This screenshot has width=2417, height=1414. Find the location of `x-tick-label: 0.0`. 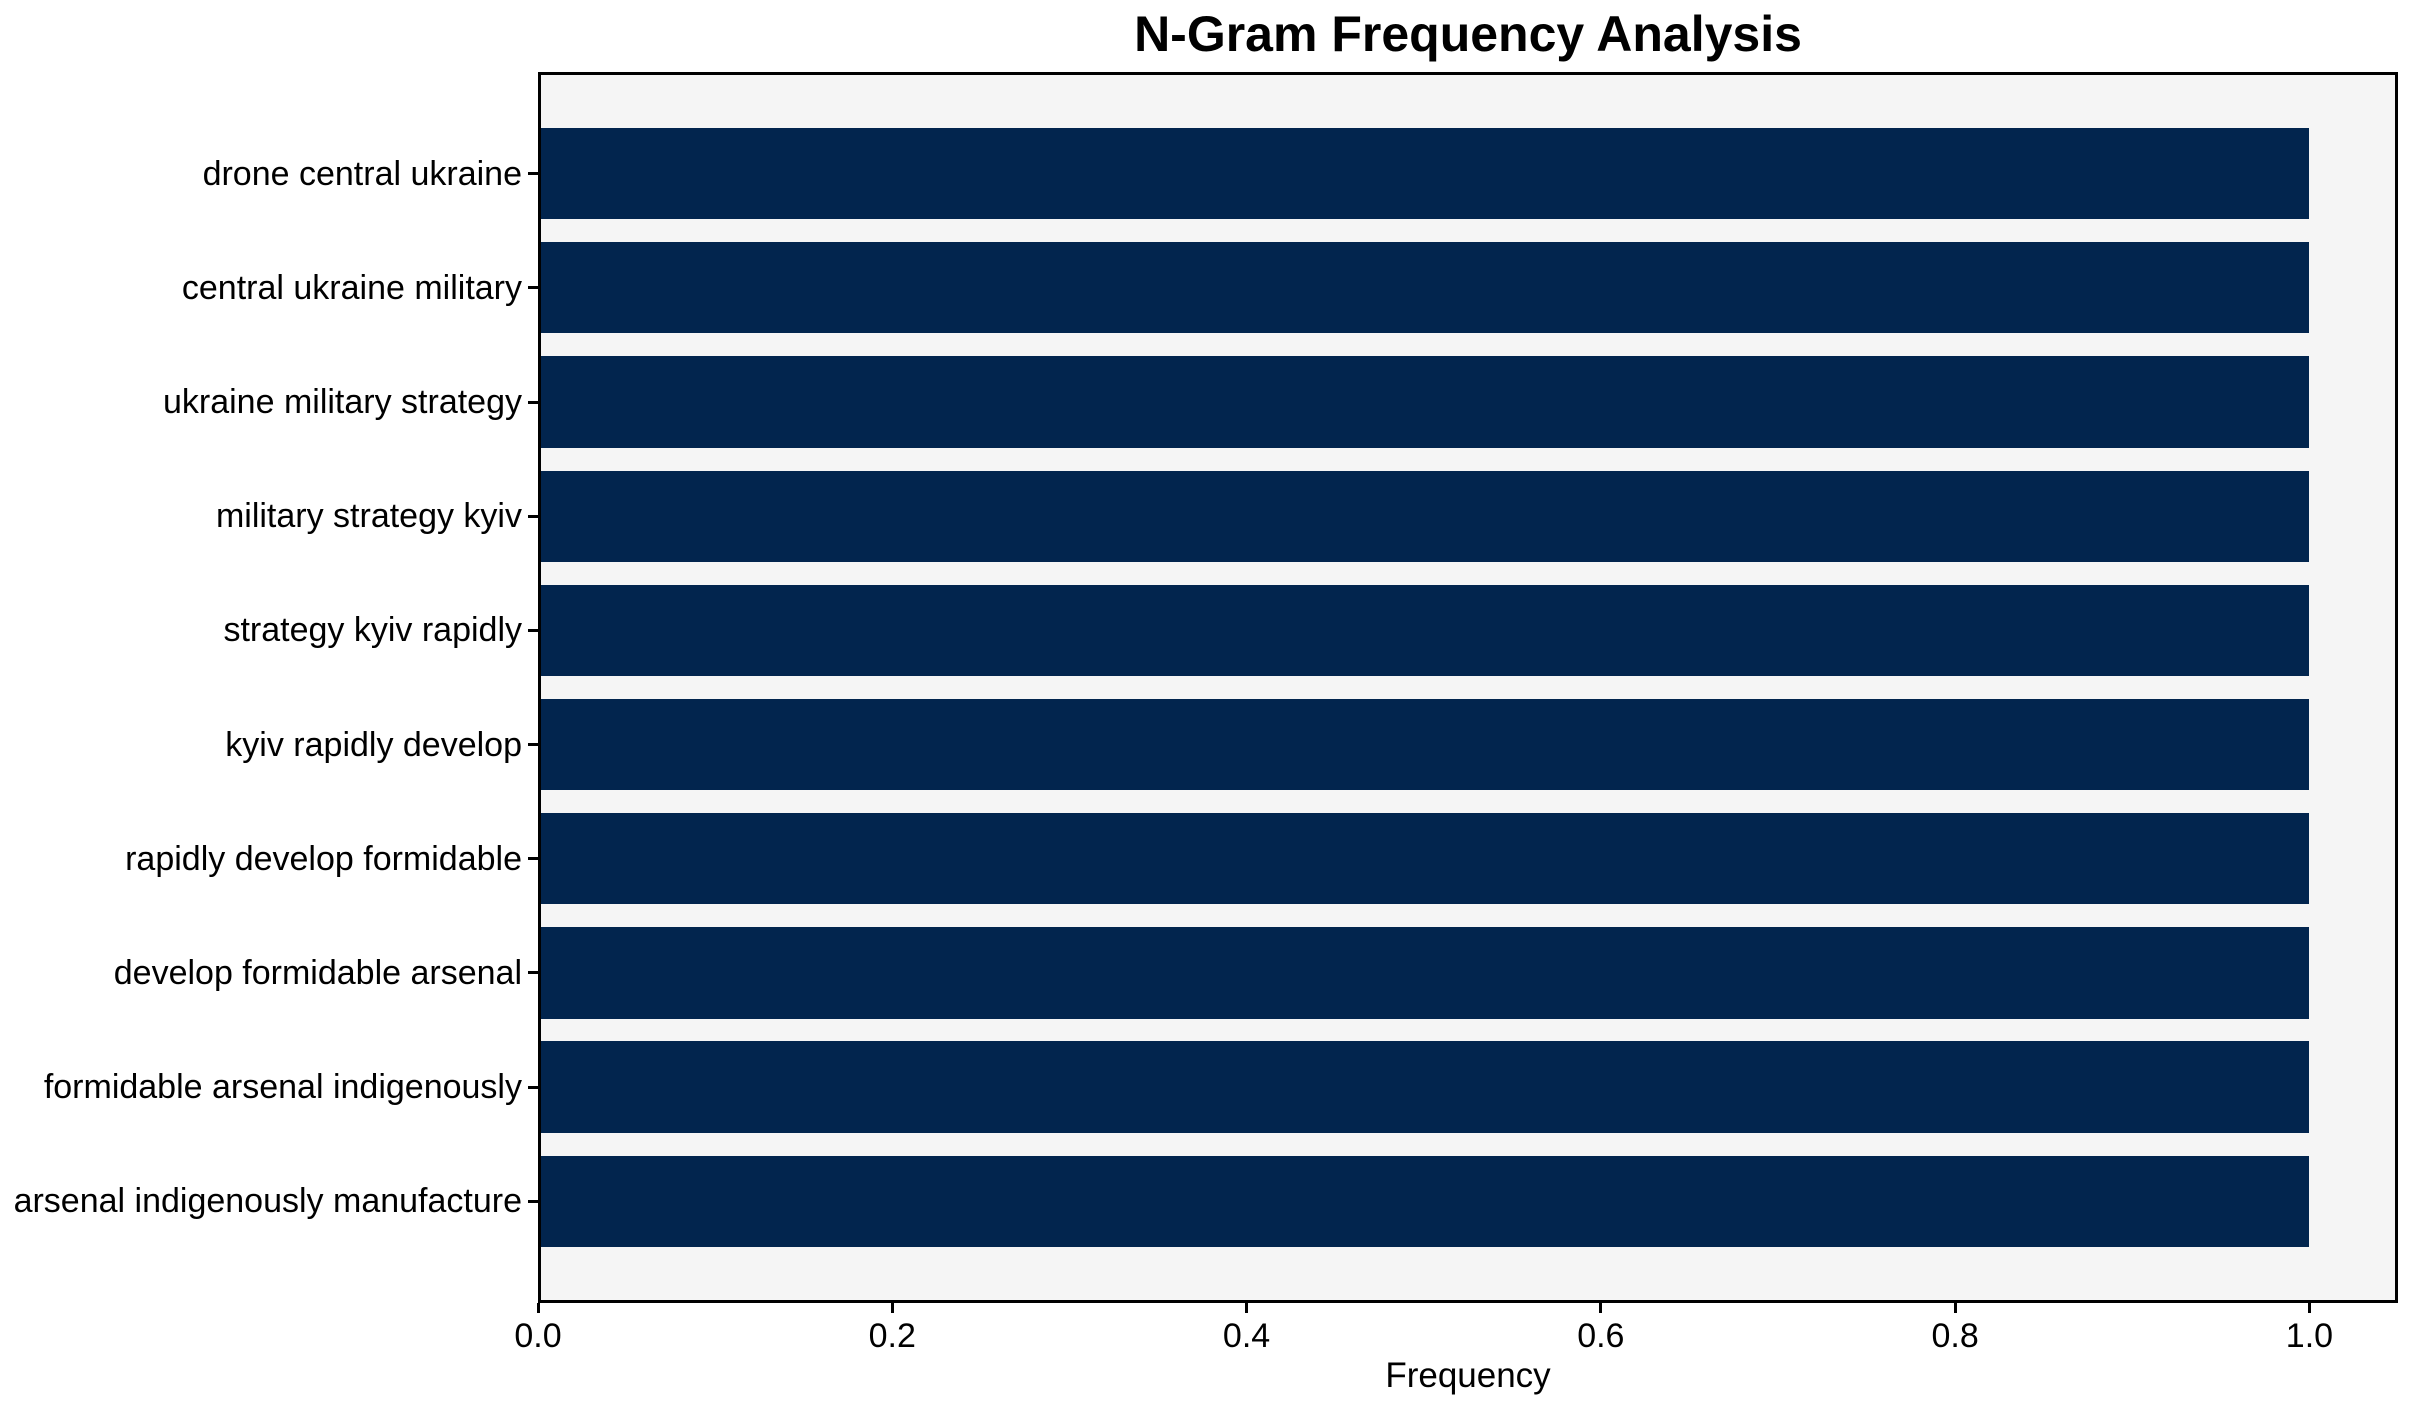

x-tick-label: 0.0 is located at coordinates (538, 1336).